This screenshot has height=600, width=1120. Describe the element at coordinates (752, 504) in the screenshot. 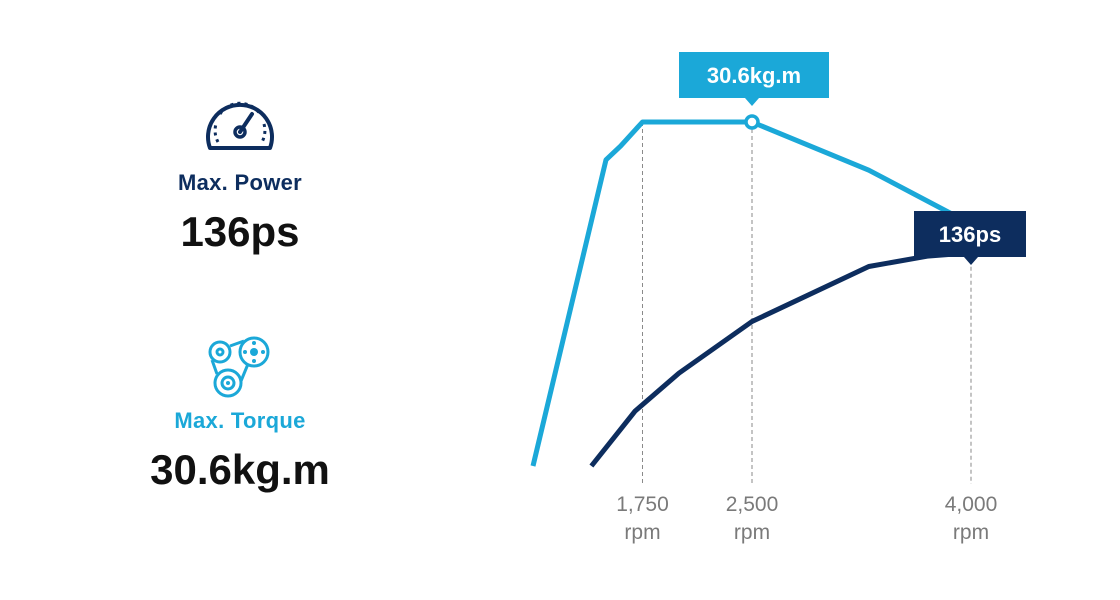

I see `x-tick-label: 2,500` at that location.